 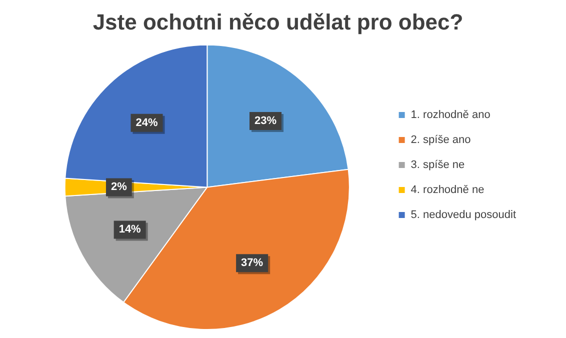 What do you see at coordinates (447, 190) in the screenshot?
I see `legend-label: 4. rozhodně ne` at bounding box center [447, 190].